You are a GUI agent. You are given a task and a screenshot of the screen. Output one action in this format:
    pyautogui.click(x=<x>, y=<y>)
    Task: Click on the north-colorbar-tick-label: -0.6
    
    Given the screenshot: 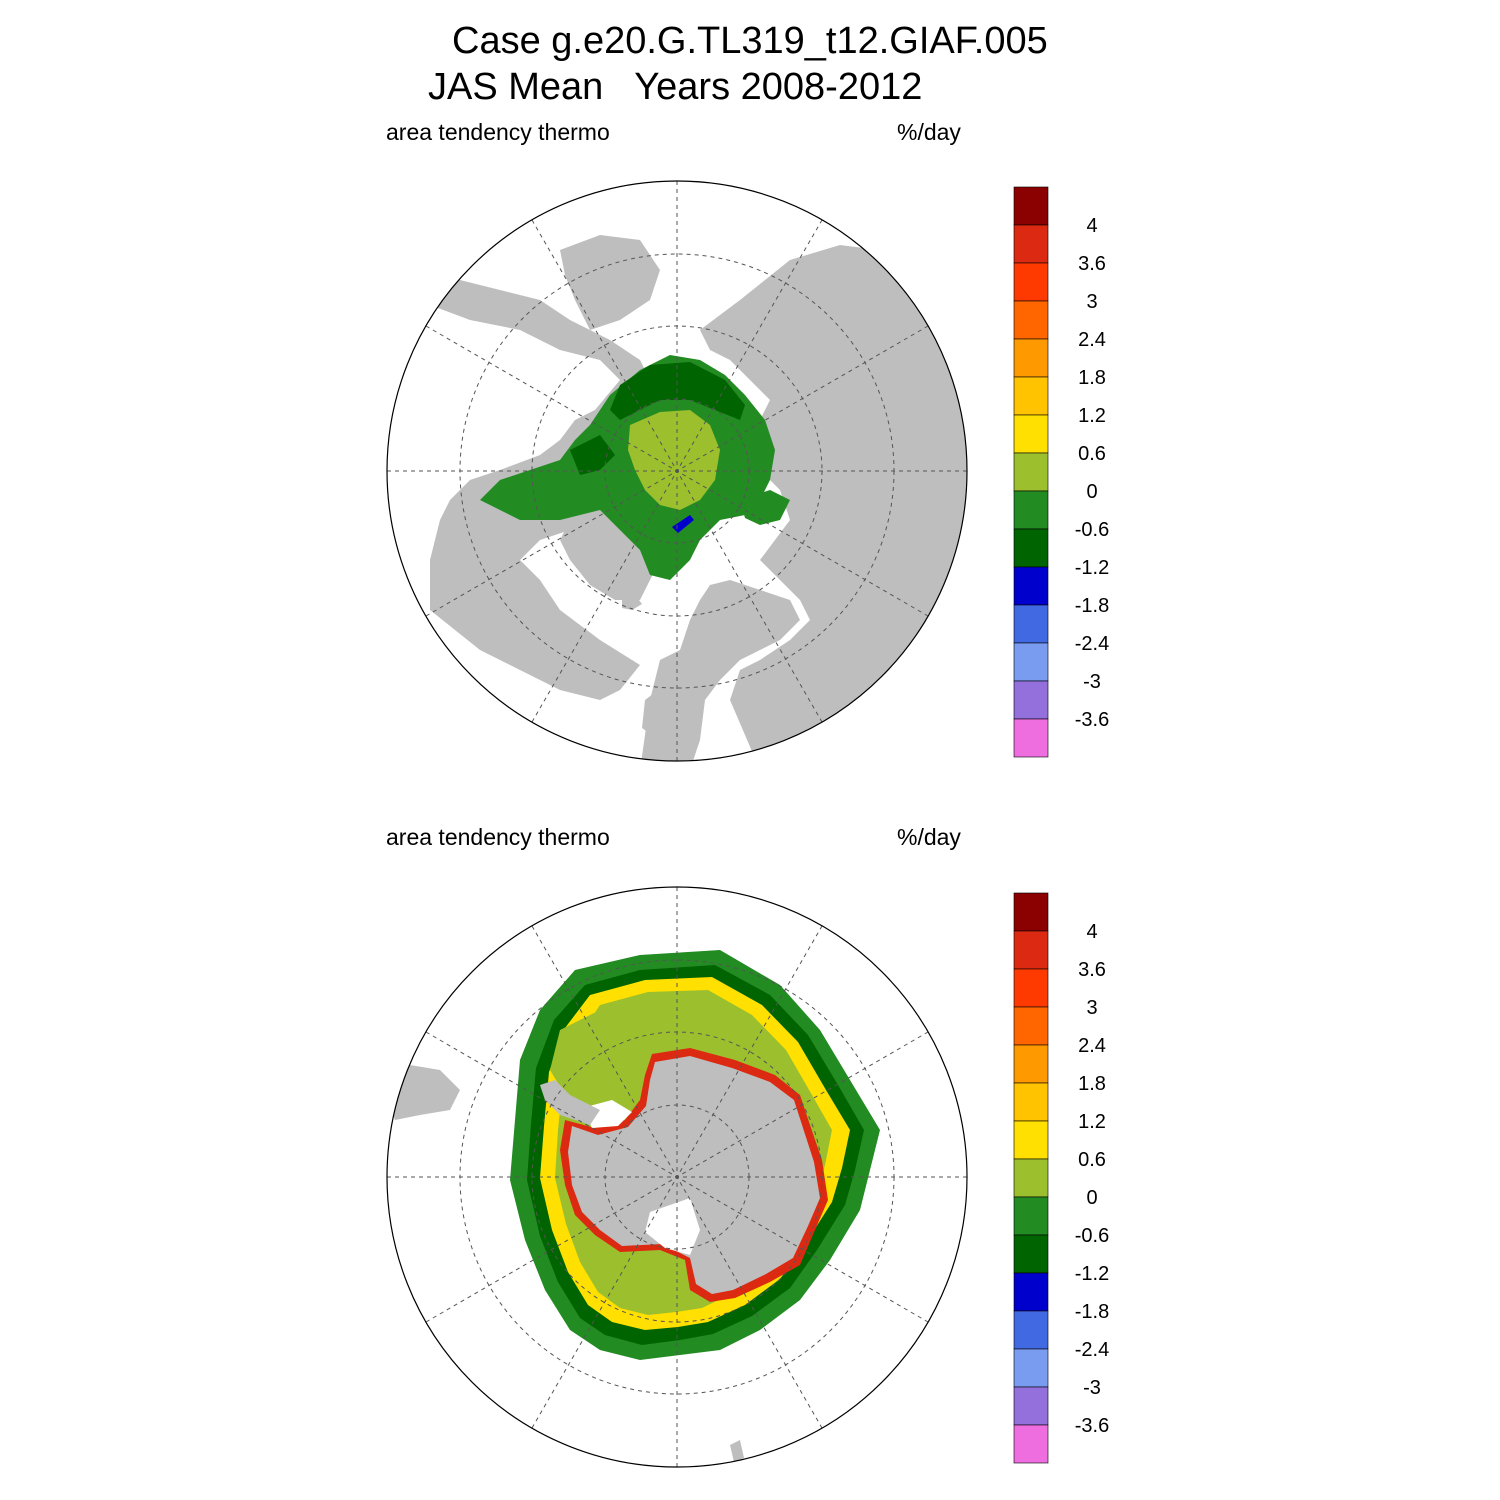 What is the action you would take?
    pyautogui.click(x=1092, y=530)
    